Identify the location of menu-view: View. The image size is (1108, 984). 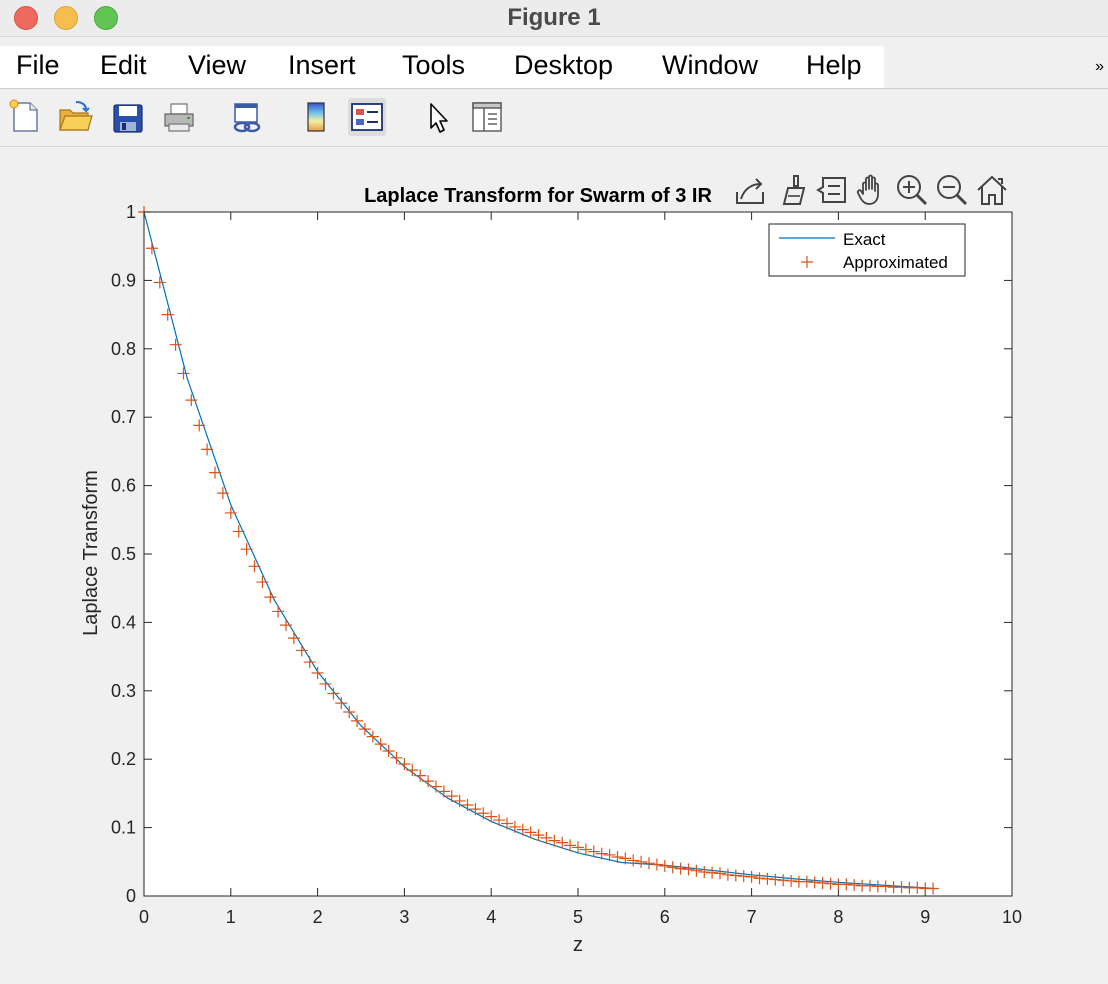
(217, 65).